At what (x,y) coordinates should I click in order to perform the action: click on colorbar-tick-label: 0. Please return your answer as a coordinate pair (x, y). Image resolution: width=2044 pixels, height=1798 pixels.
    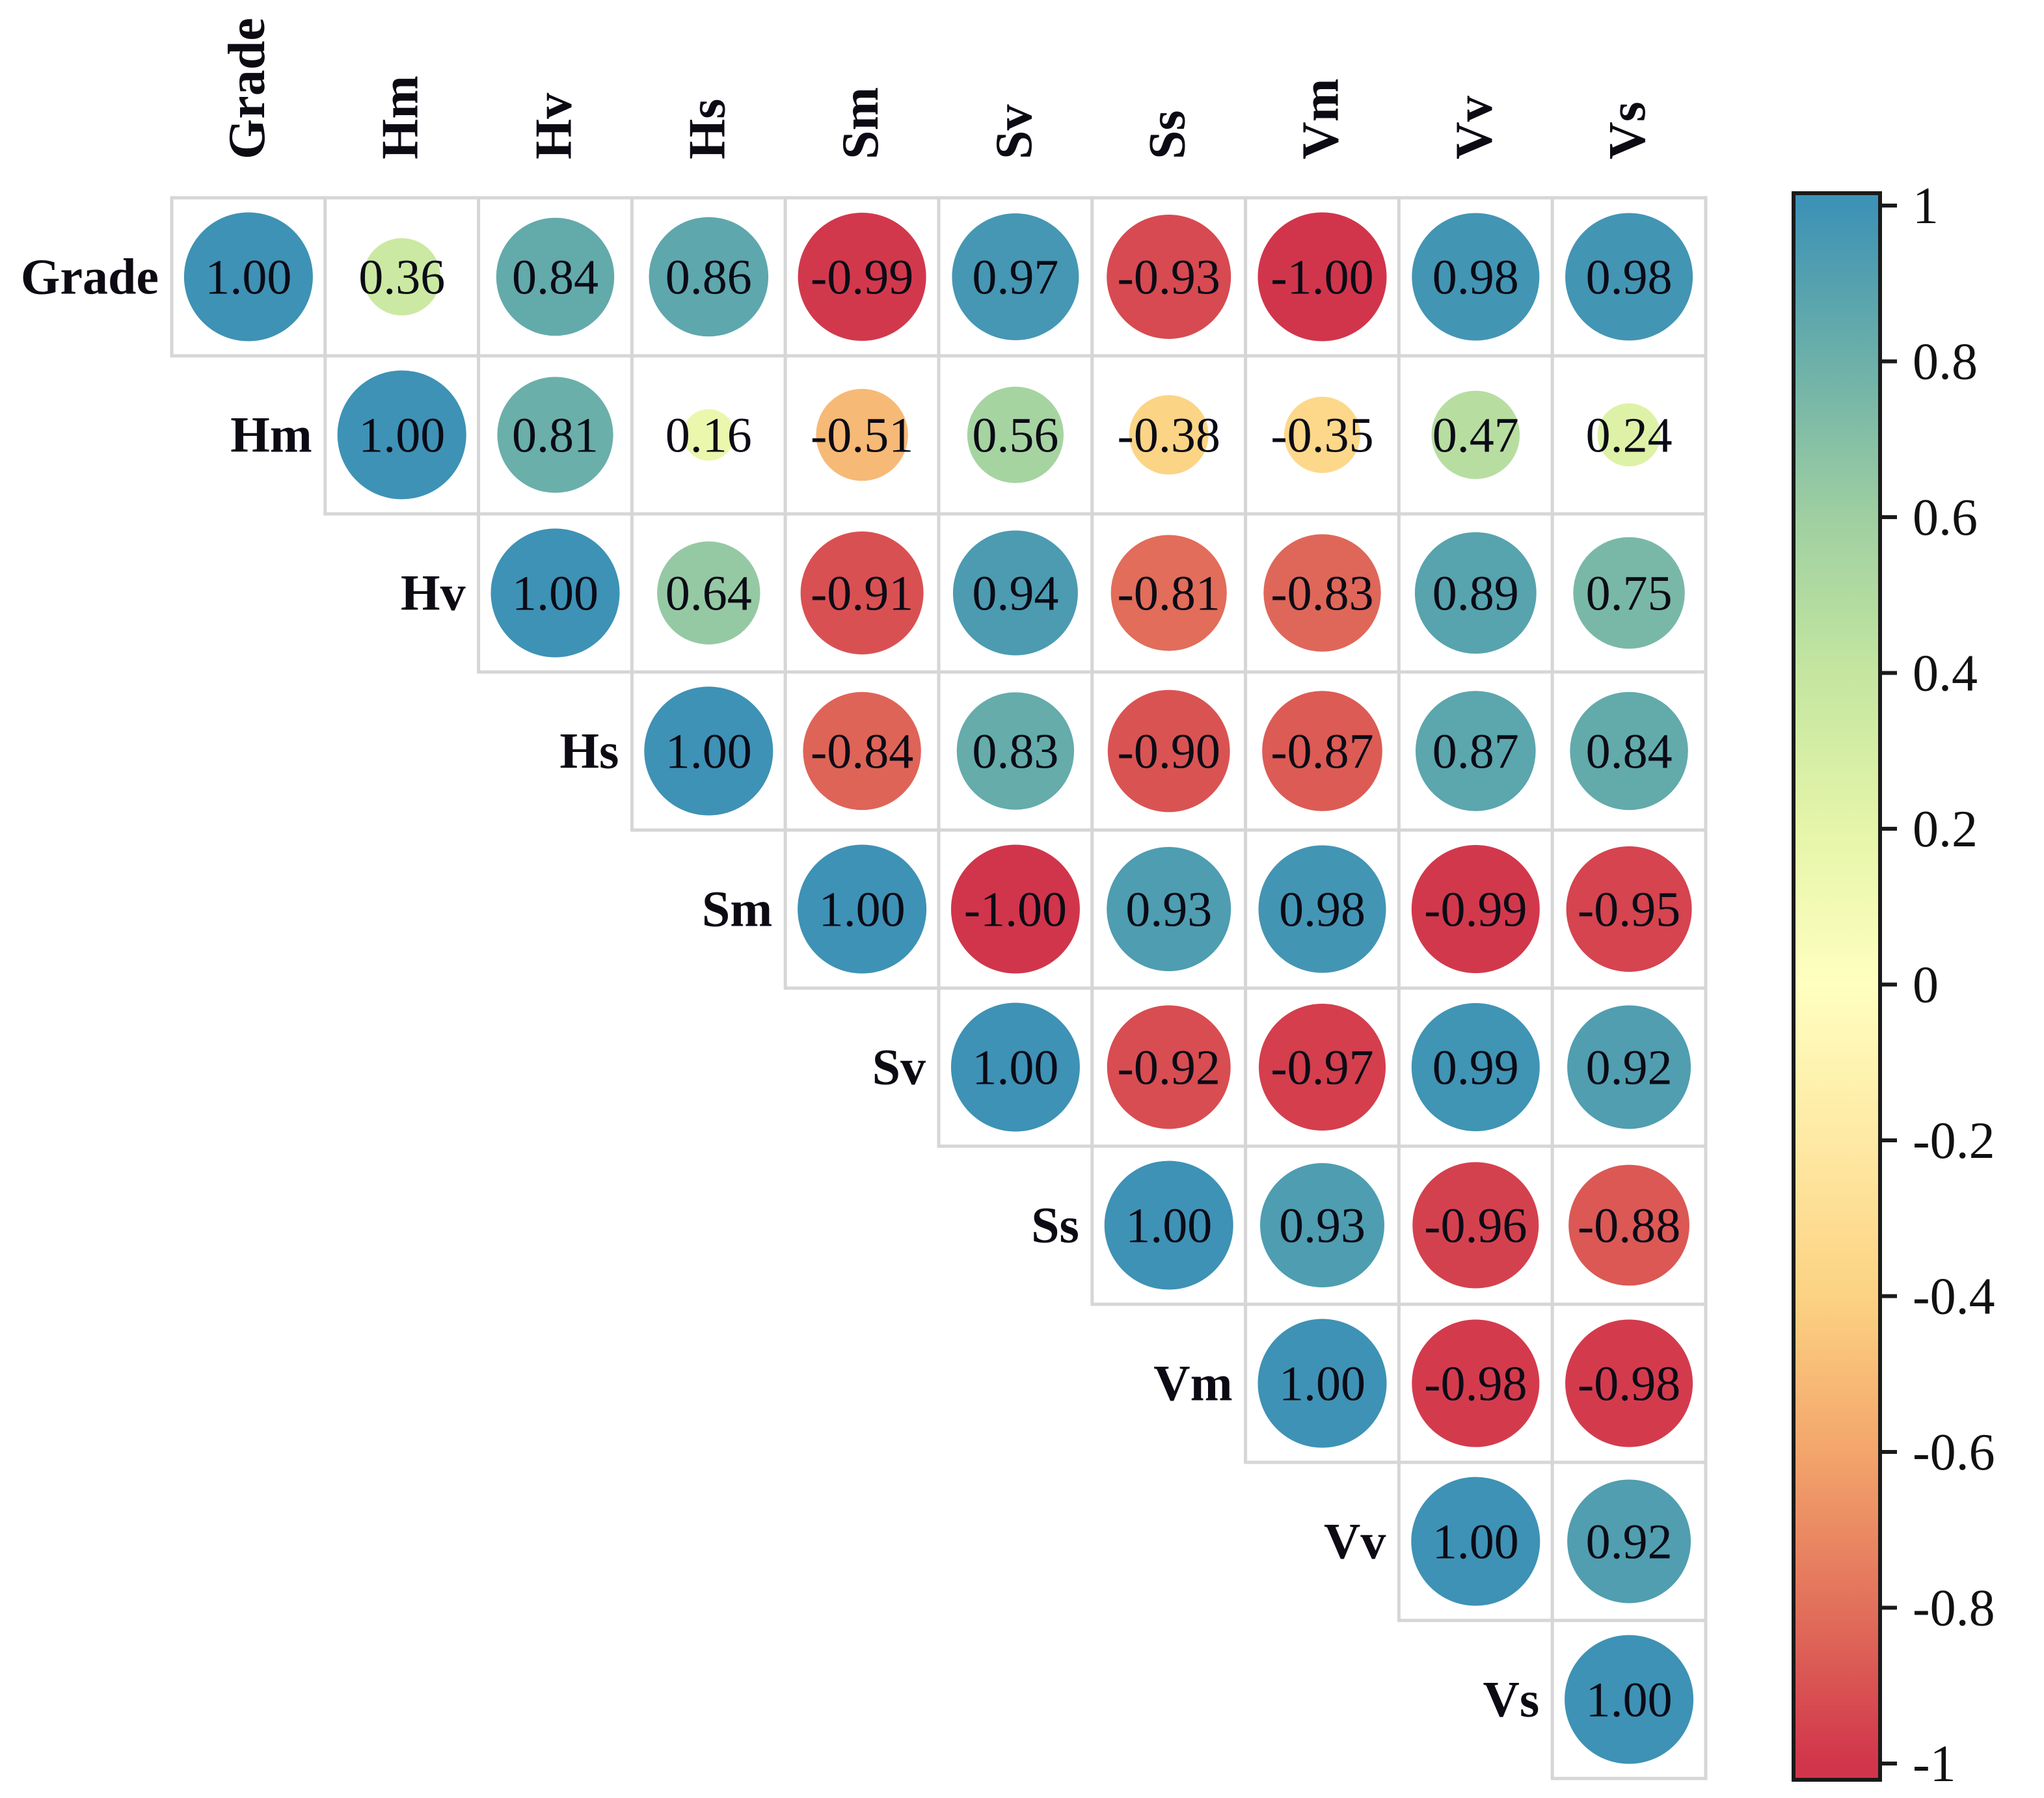
    Looking at the image, I should click on (1926, 985).